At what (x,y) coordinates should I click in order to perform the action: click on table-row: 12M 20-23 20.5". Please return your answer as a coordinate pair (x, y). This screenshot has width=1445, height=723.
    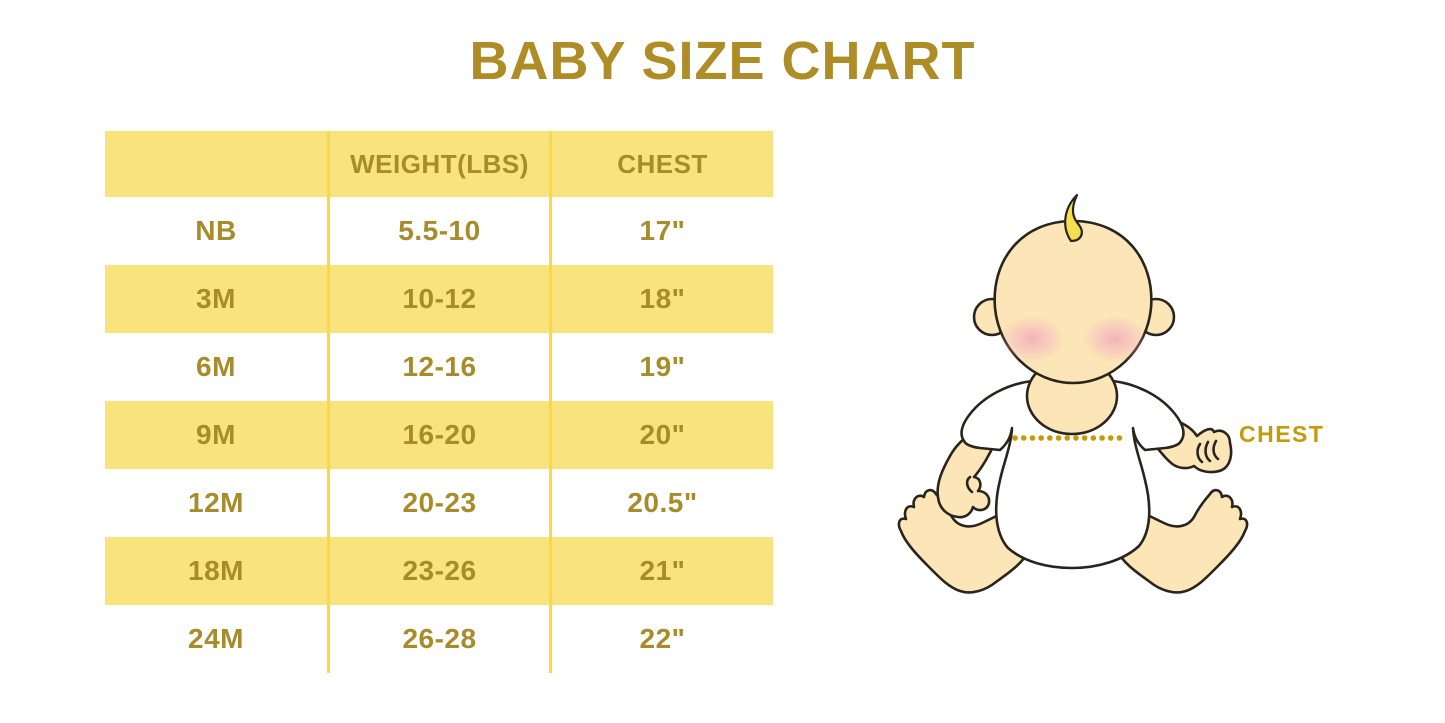
    Looking at the image, I should click on (439, 503).